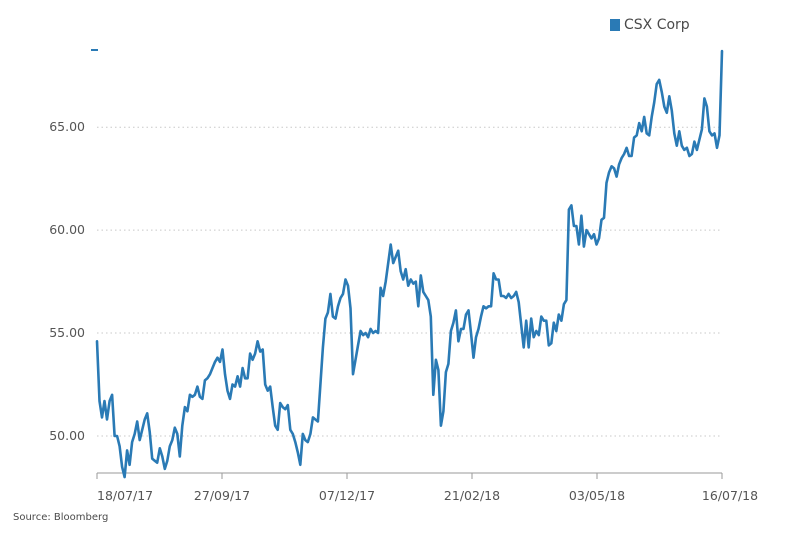  Describe the element at coordinates (67, 435) in the screenshot. I see `y-tick-label: 50.00` at that location.